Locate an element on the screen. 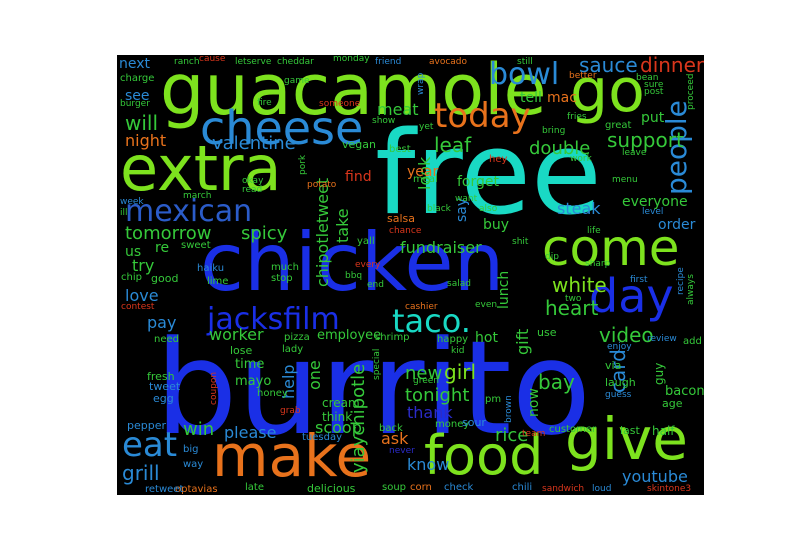 The width and height of the screenshot is (800, 550). word-green: green is located at coordinates (426, 381).